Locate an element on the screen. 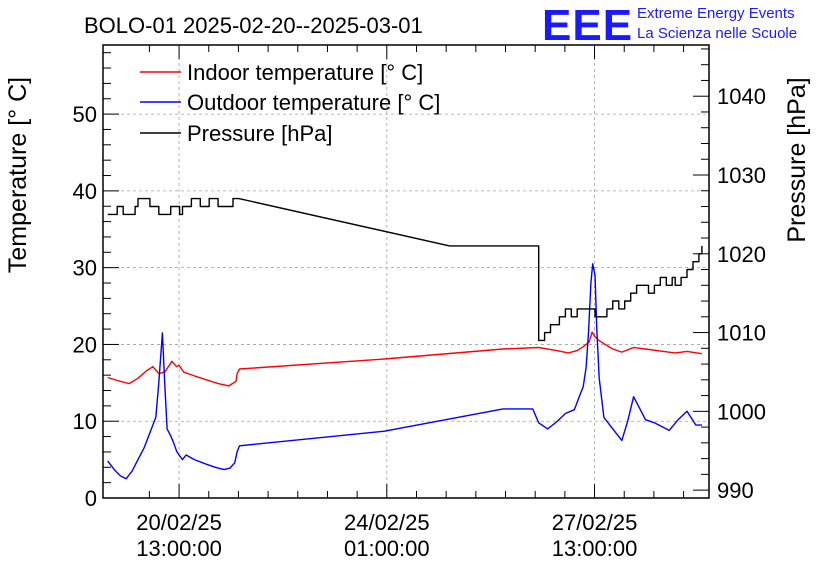 The height and width of the screenshot is (572, 836). legend-label-outdoor: Outdoor temperature [° C] is located at coordinates (313, 102).